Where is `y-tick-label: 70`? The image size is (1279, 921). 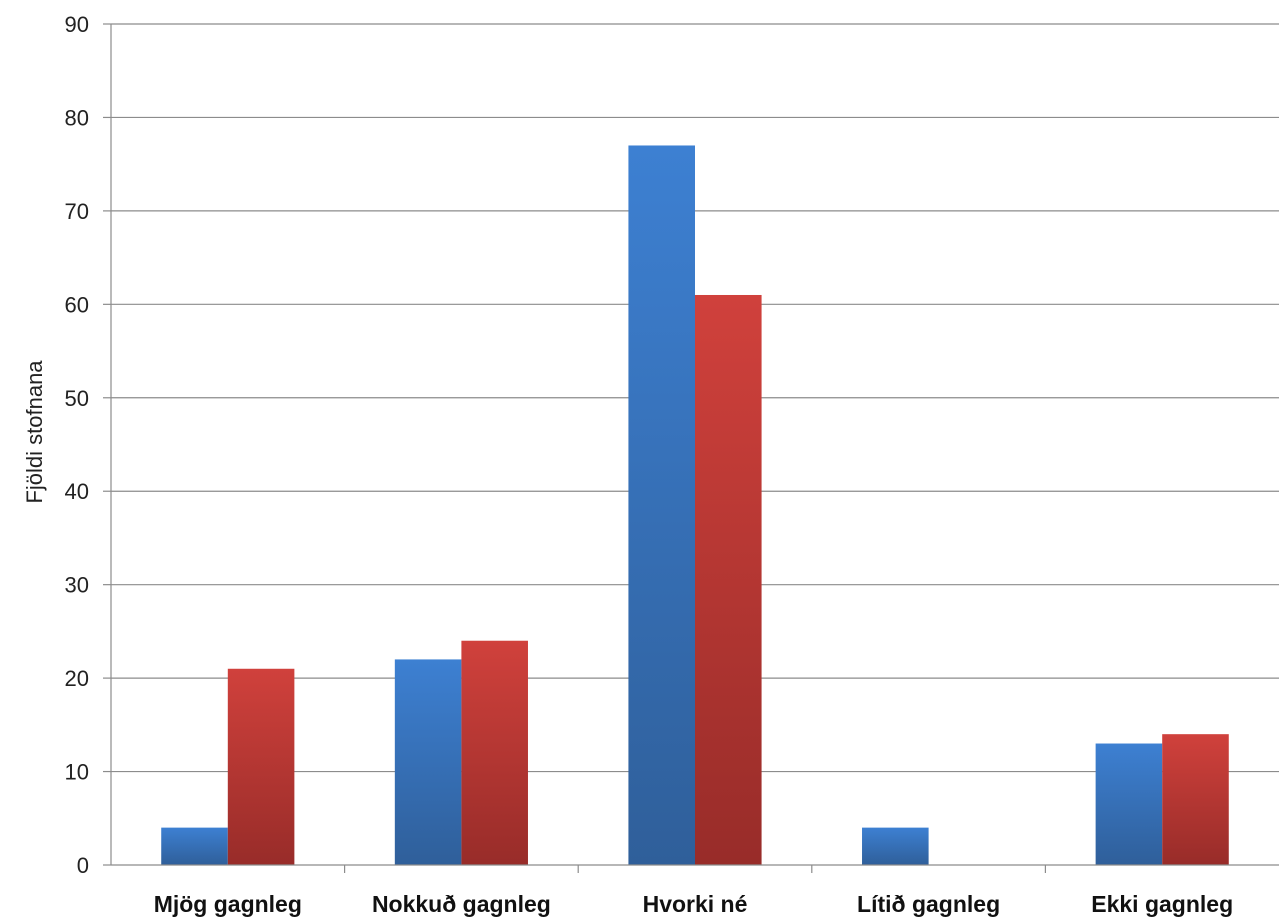 y-tick-label: 70 is located at coordinates (77, 211).